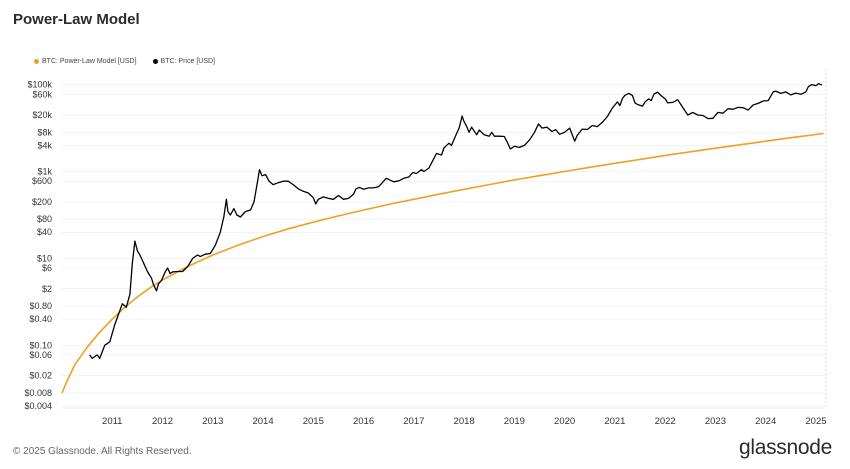  What do you see at coordinates (363, 421) in the screenshot?
I see `x-tick-label: 2016` at bounding box center [363, 421].